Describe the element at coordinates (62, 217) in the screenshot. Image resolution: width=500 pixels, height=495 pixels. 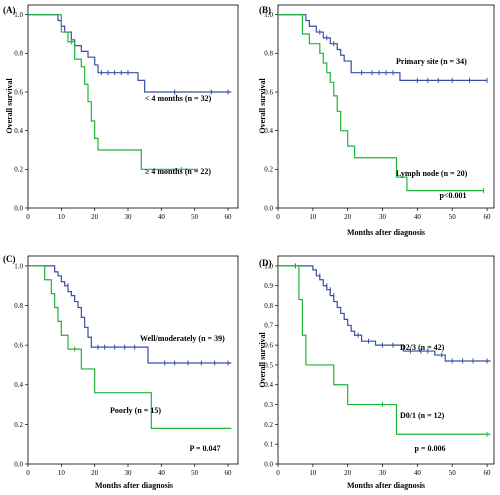
I see `panel-a-x-tick-label: 10` at that location.